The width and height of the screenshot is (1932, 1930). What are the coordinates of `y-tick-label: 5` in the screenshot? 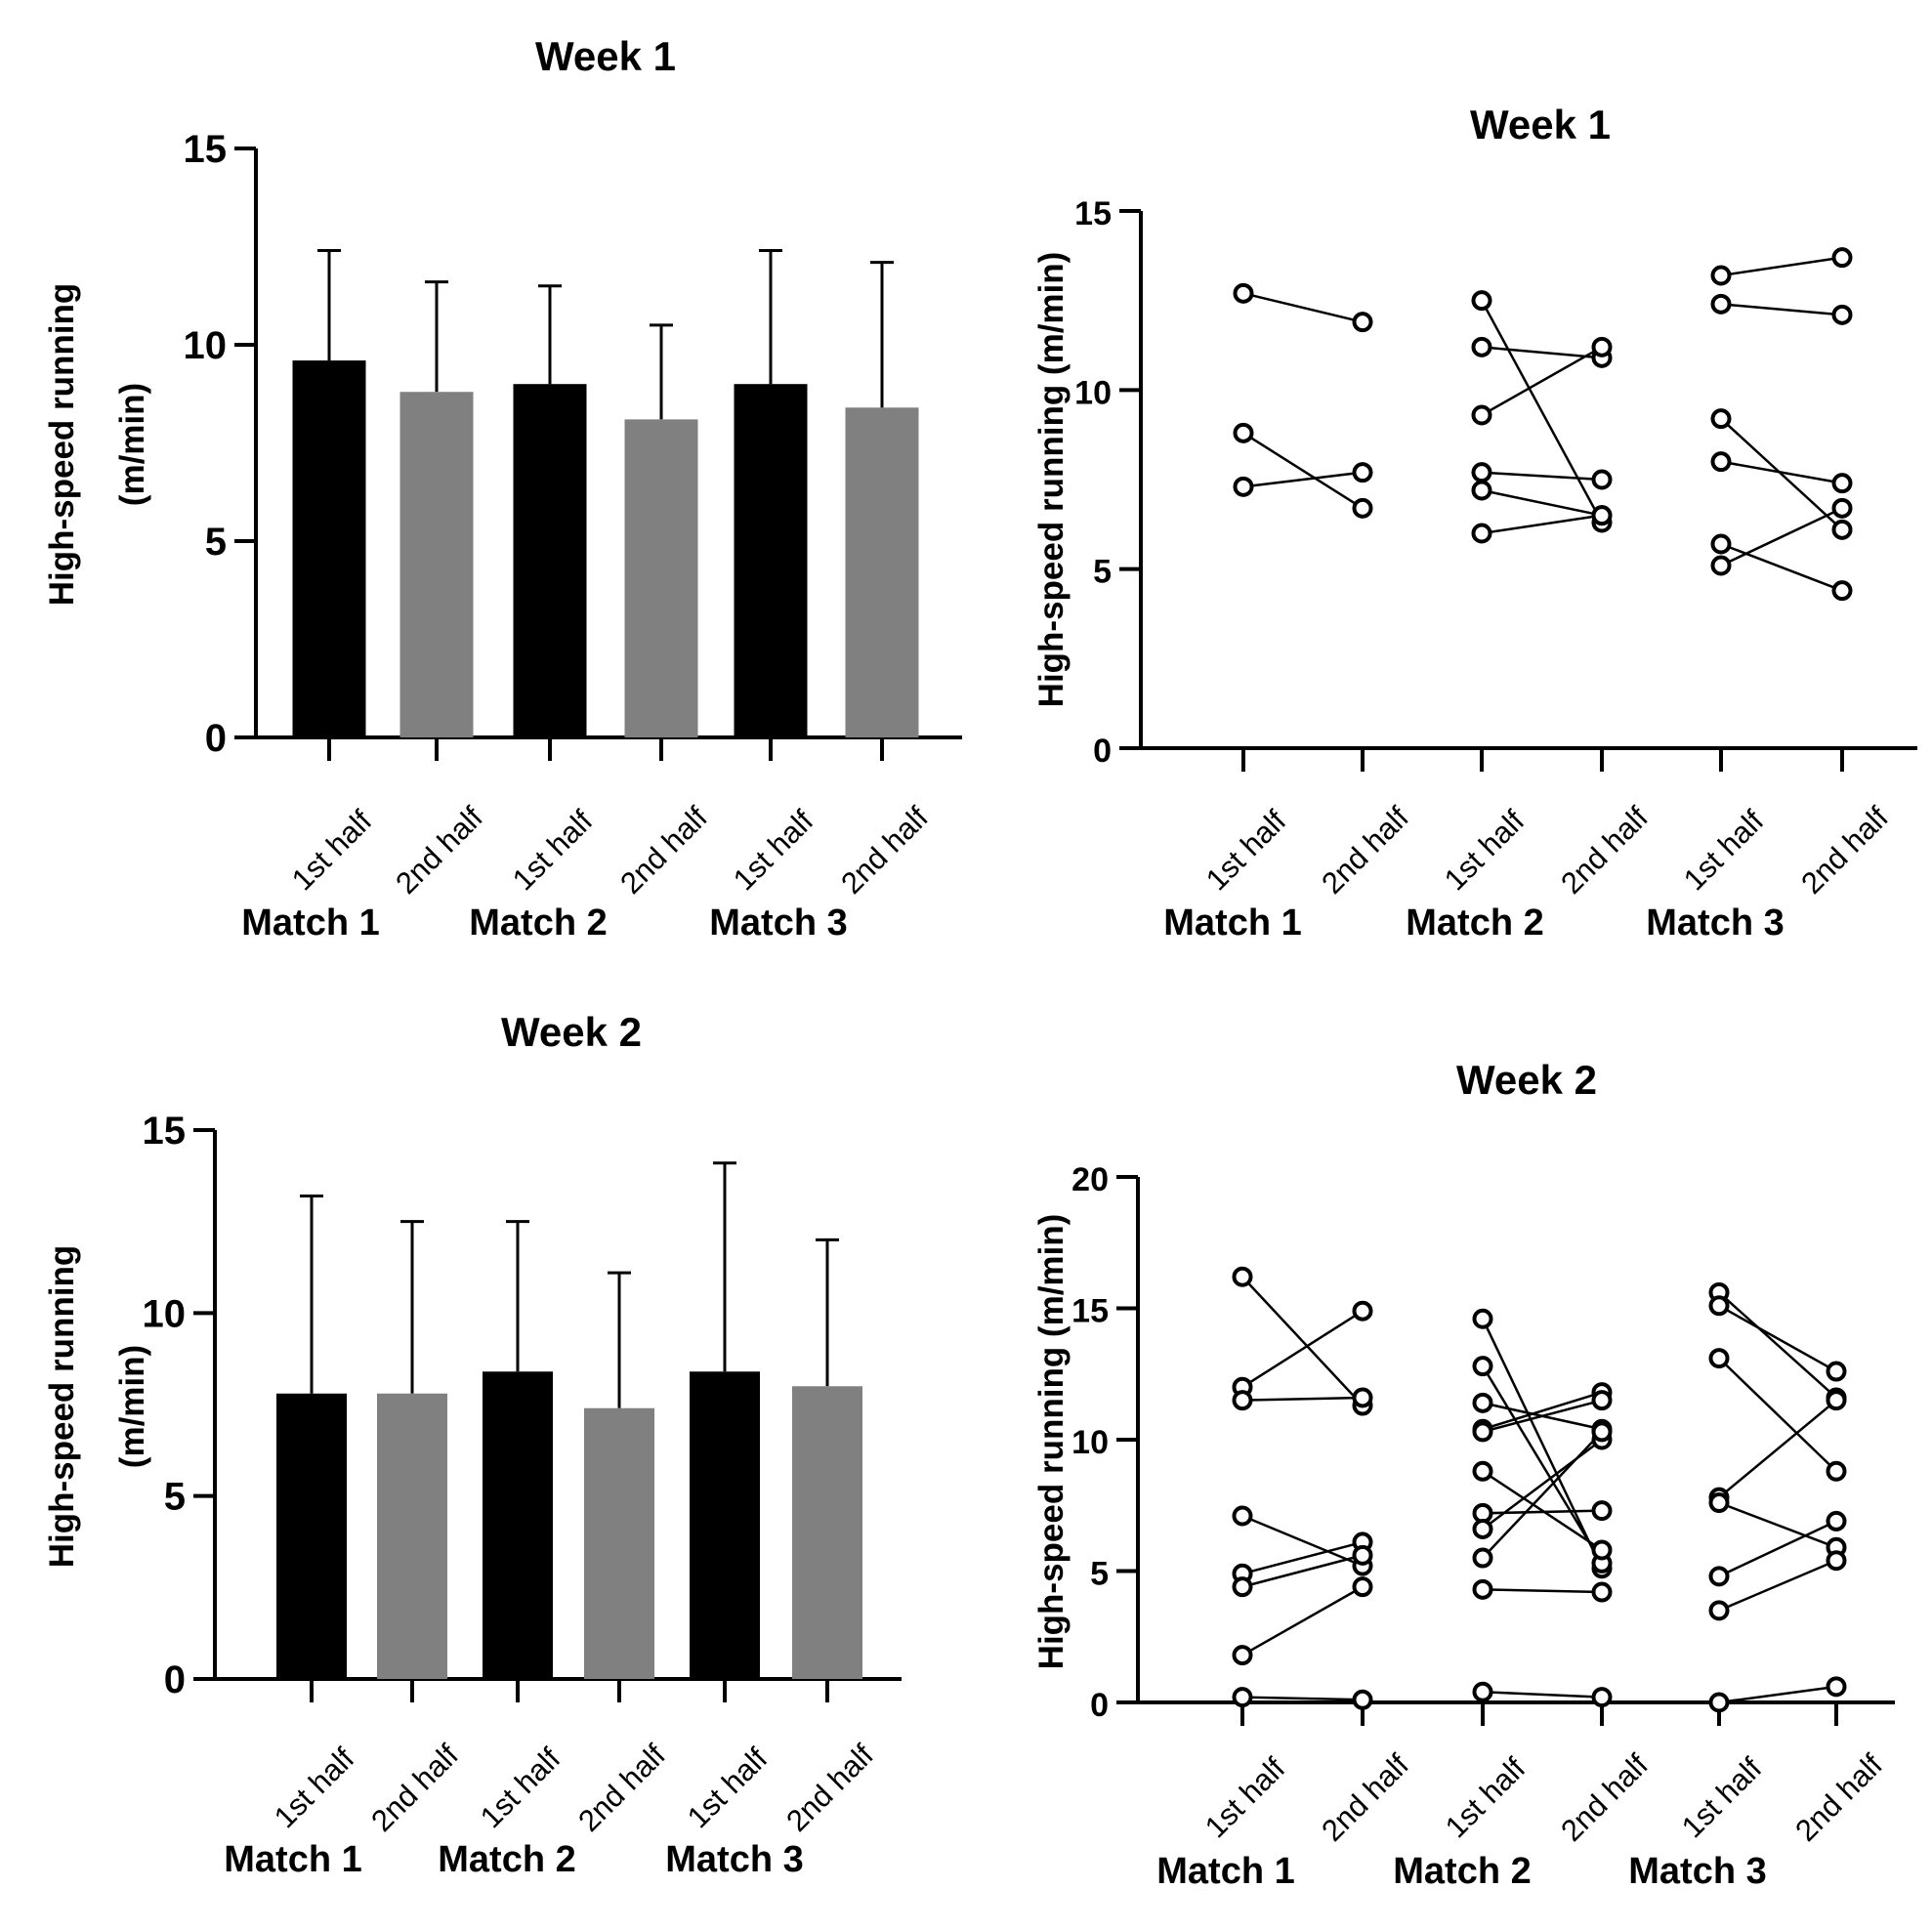 It's located at (1099, 1574).